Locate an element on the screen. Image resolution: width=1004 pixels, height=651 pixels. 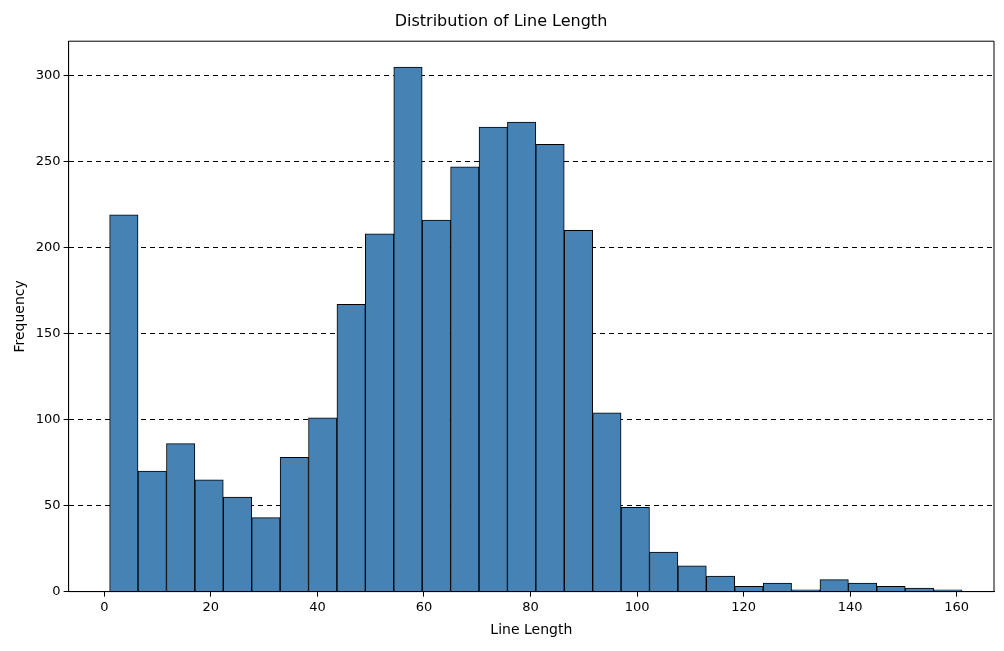
x-tick-label: 160 is located at coordinates (957, 606).